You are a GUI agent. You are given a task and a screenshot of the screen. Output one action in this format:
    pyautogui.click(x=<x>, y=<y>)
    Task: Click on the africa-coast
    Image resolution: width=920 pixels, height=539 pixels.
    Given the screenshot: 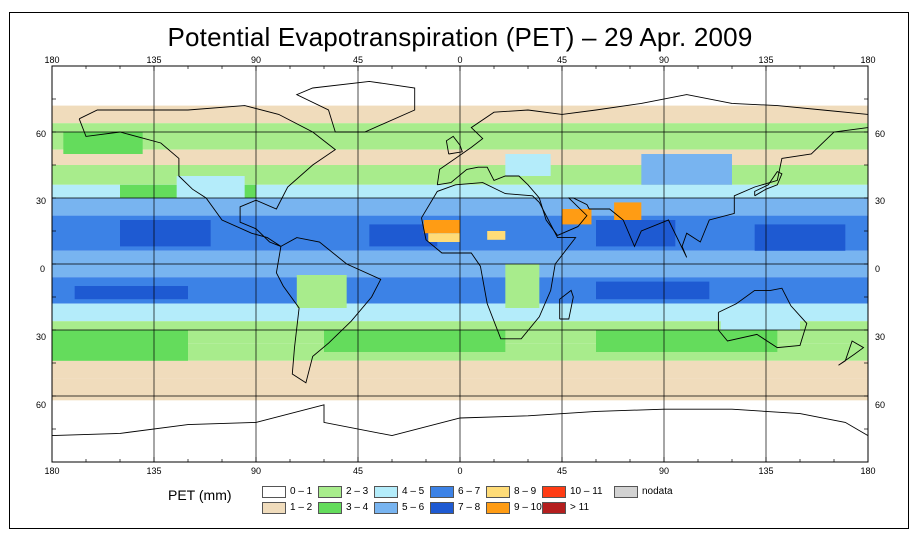 What is the action you would take?
    pyautogui.click(x=499, y=261)
    